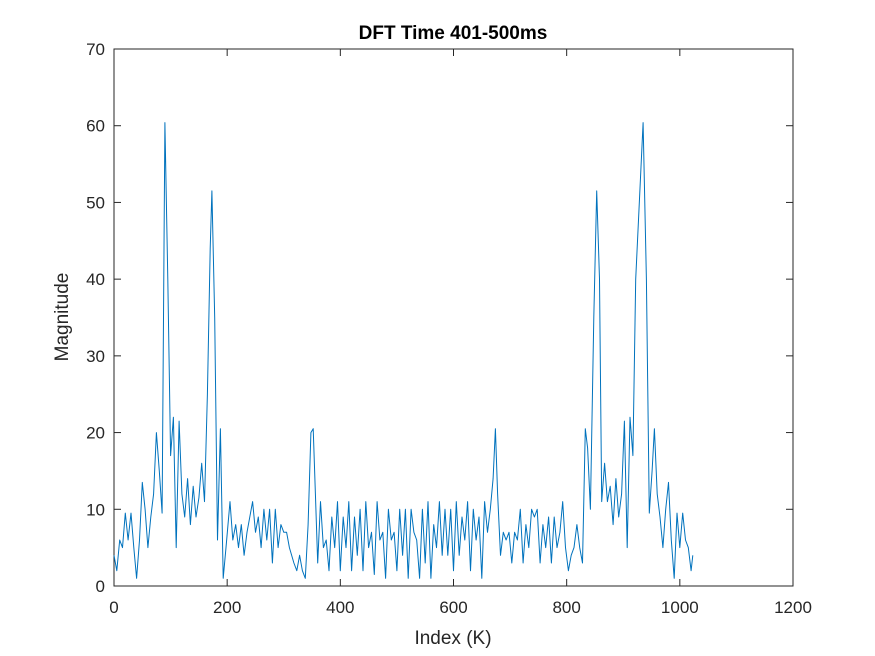 This screenshot has height=656, width=875. I want to click on chart-title: DFT Time 401-500ms, so click(453, 33).